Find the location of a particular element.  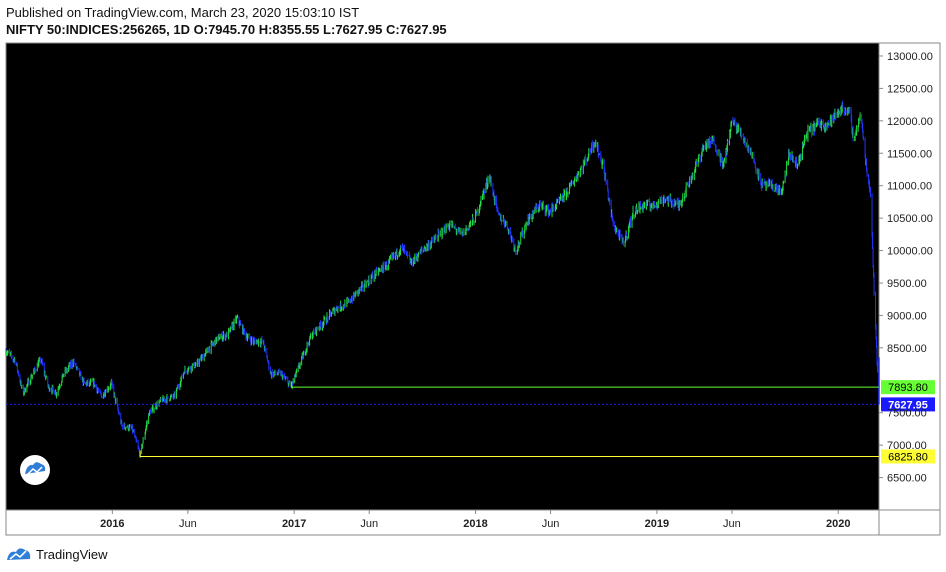

y-tick-label: 12000.00 is located at coordinates (910, 122).